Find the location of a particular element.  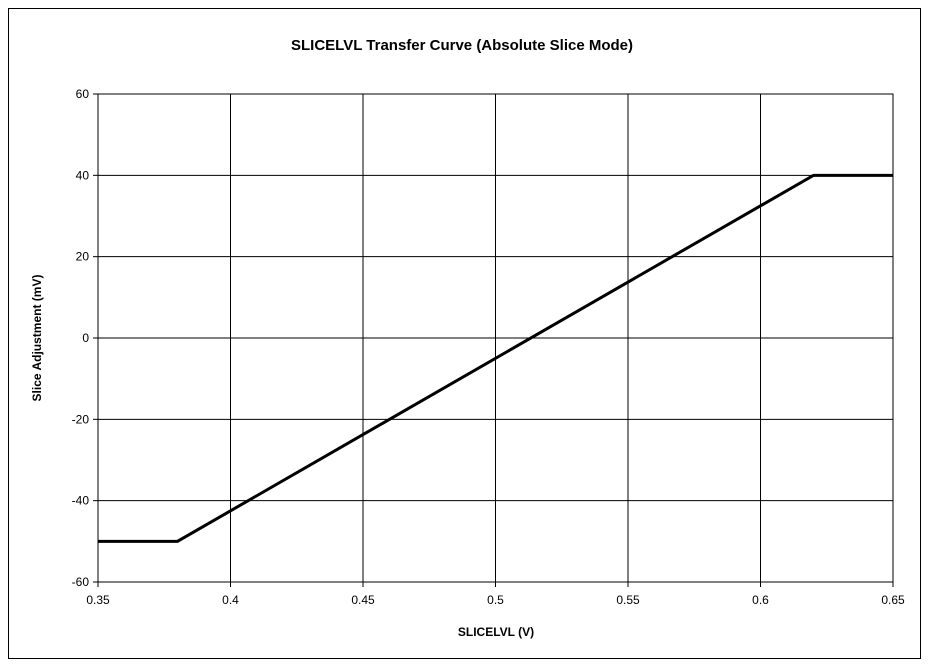

y-axis-title: Slice Adjustment (mV) is located at coordinates (37, 338).